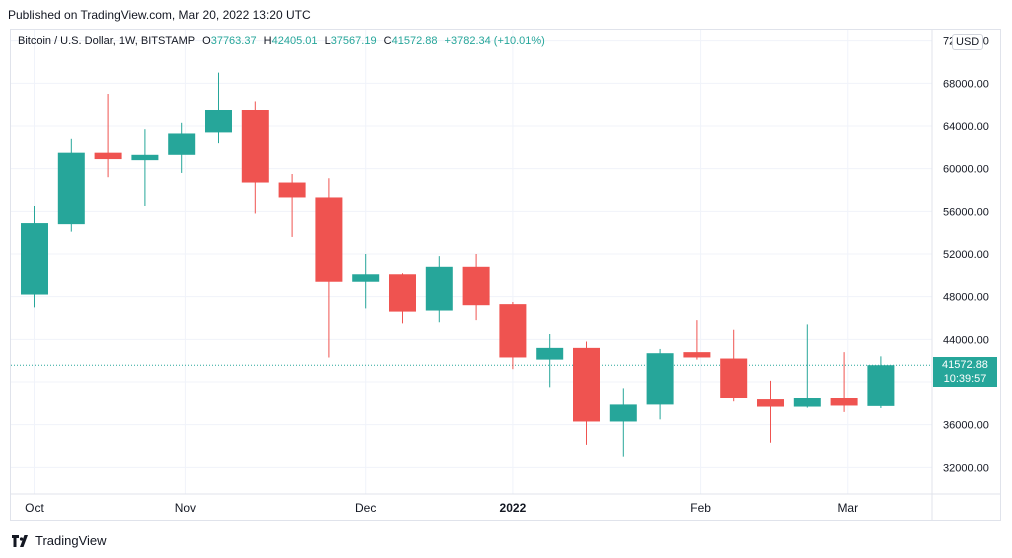 The height and width of the screenshot is (558, 1012). I want to click on y-tick-label: 56000.00, so click(966, 212).